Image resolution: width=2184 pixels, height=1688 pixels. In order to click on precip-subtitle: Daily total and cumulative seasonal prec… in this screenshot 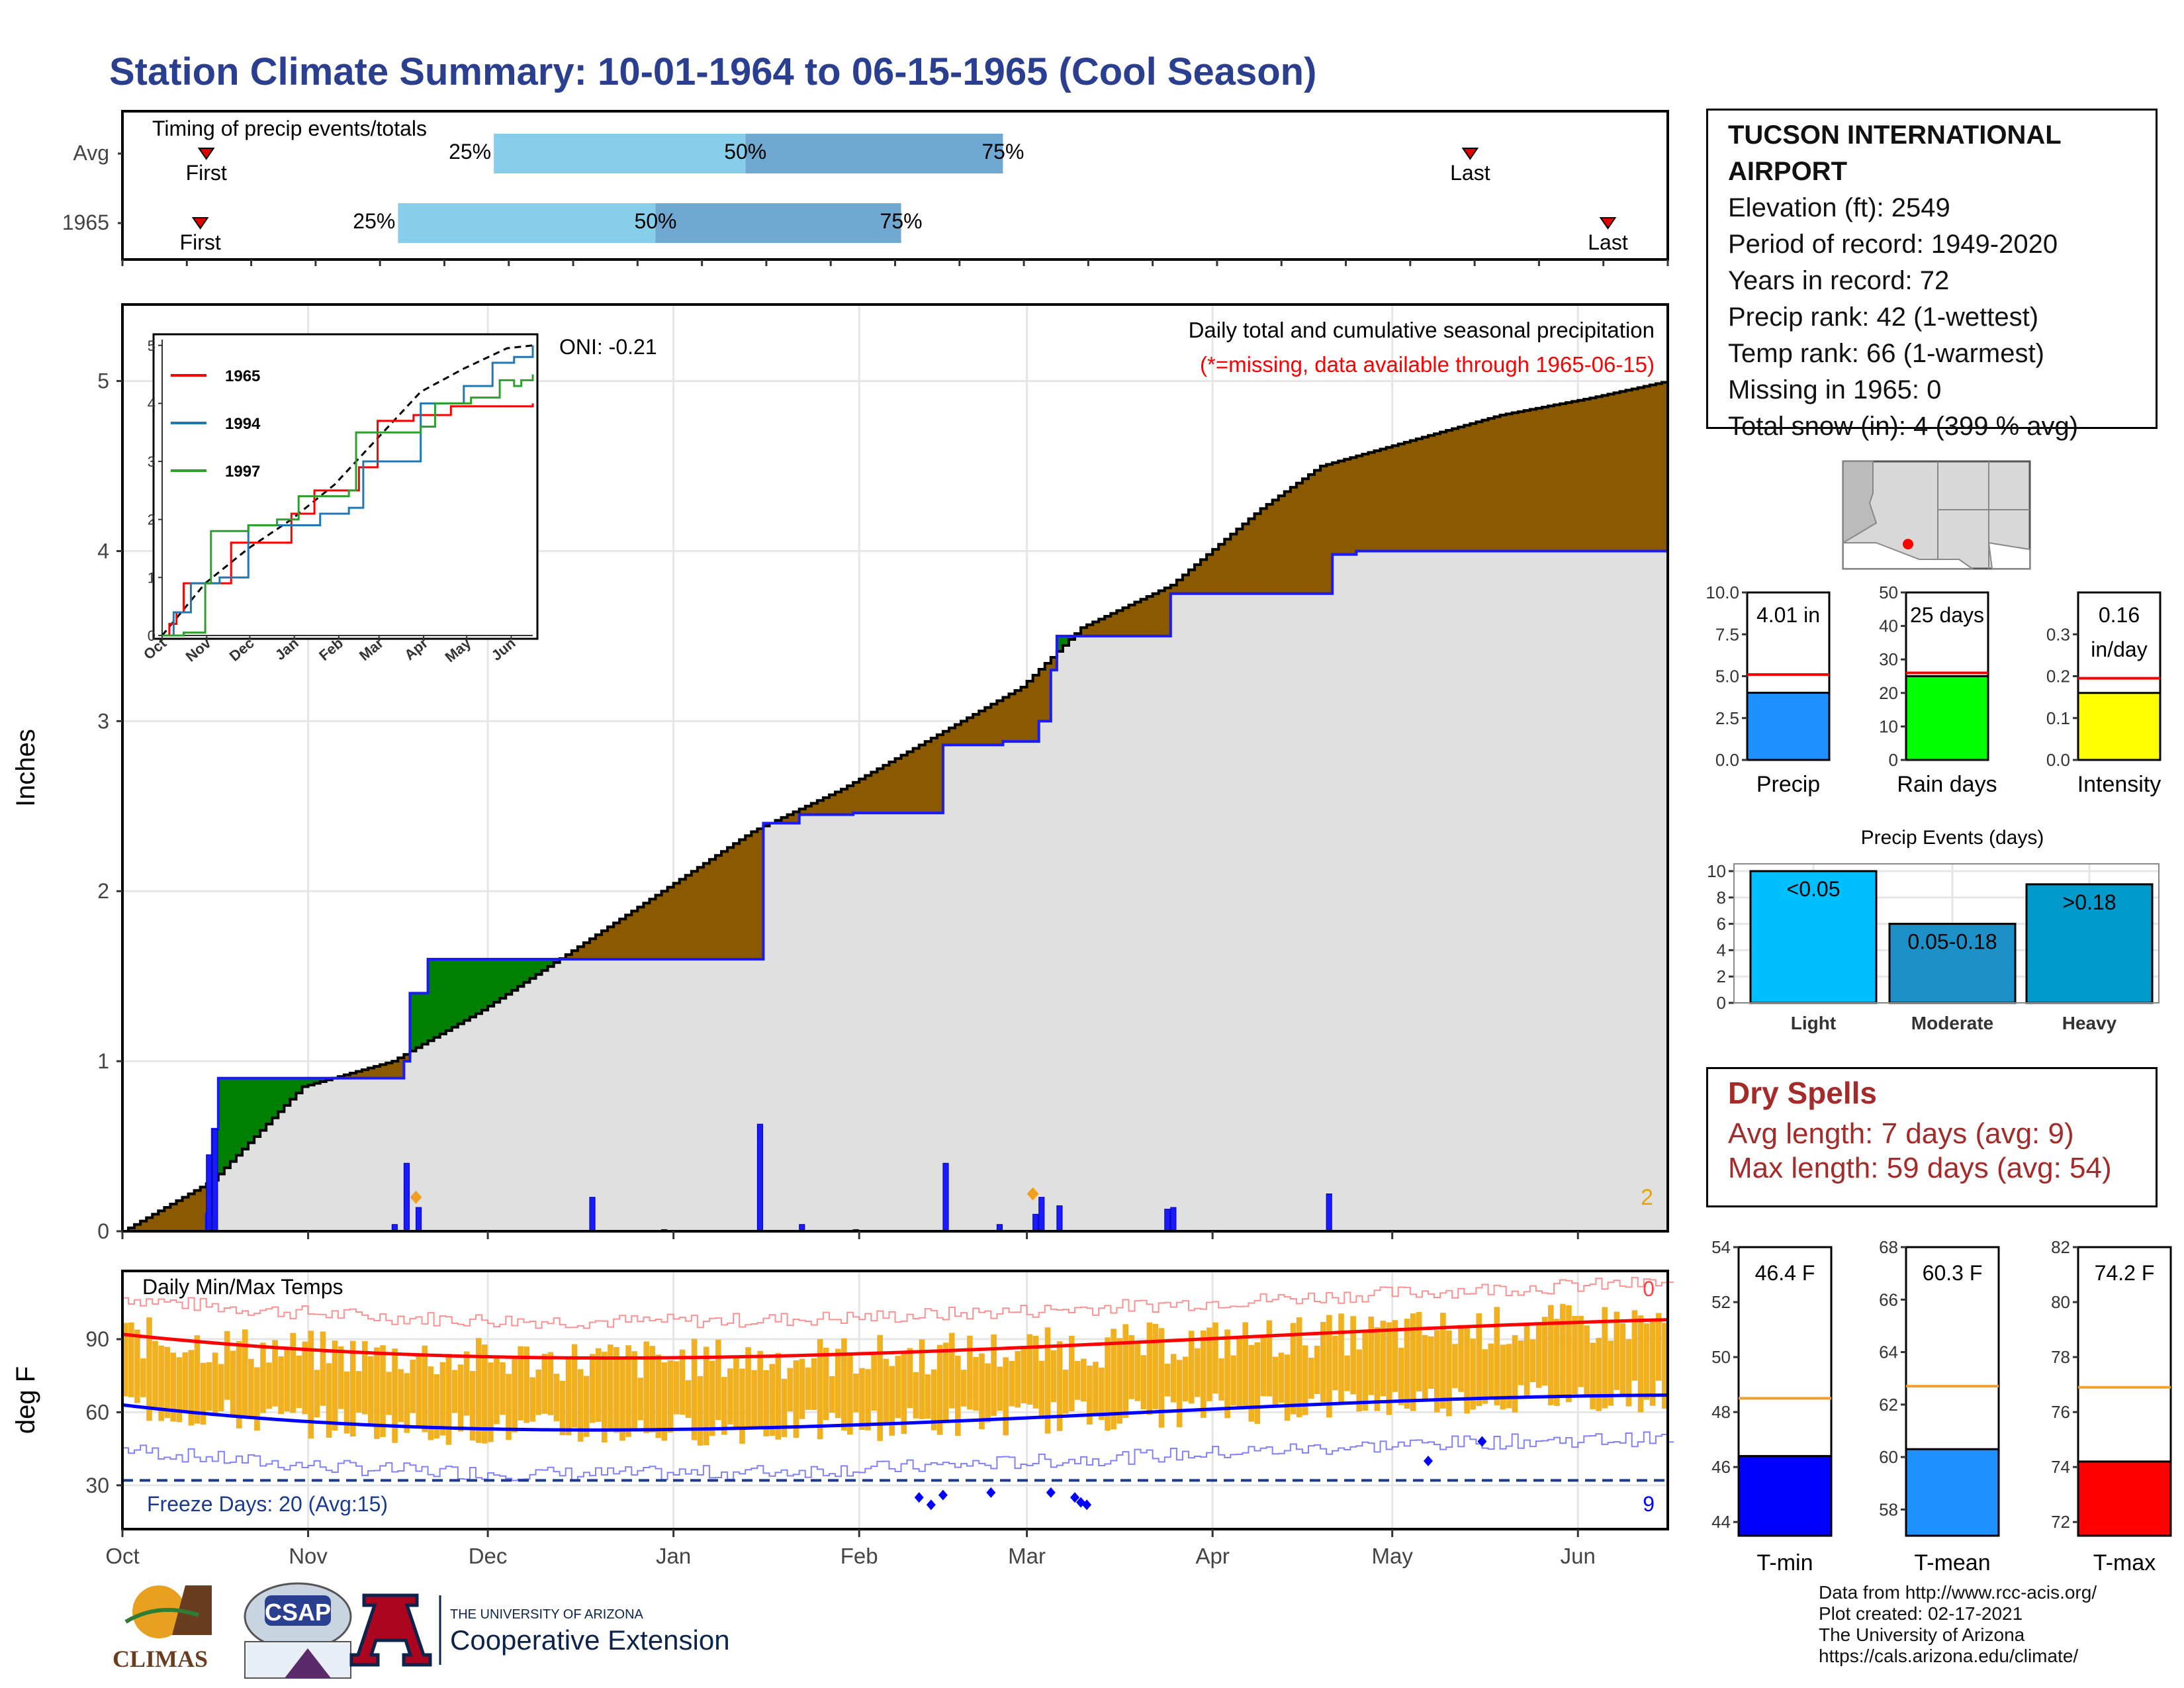, I will do `click(1422, 330)`.